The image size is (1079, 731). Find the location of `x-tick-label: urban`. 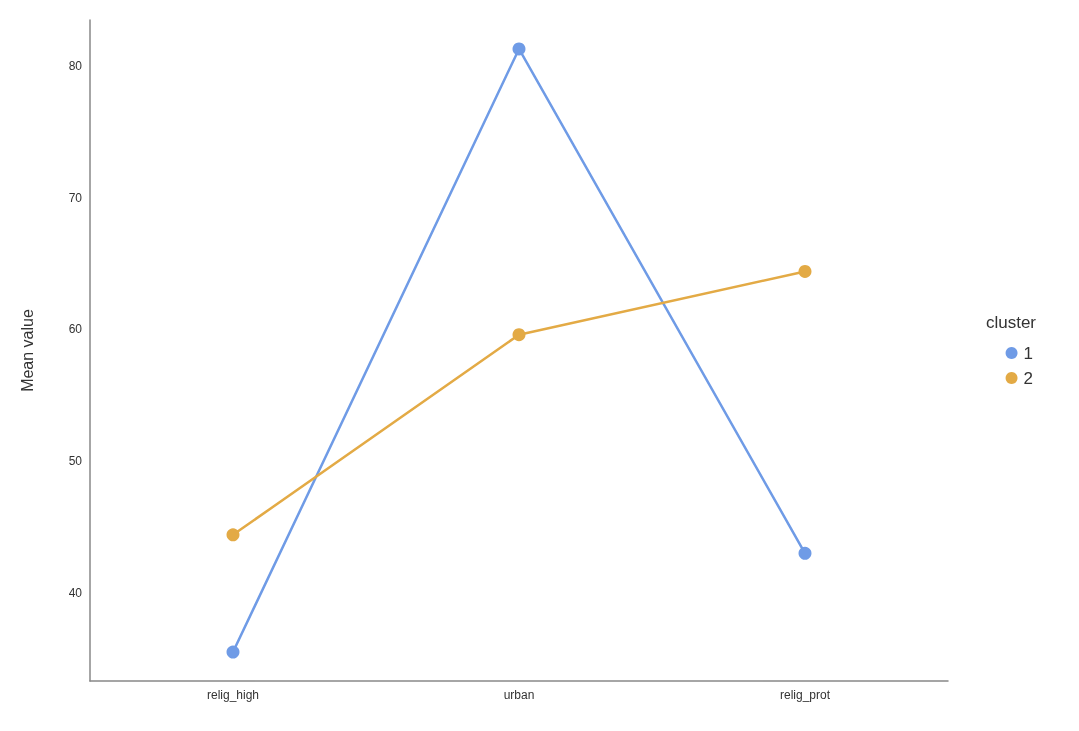

x-tick-label: urban is located at coordinates (519, 695).